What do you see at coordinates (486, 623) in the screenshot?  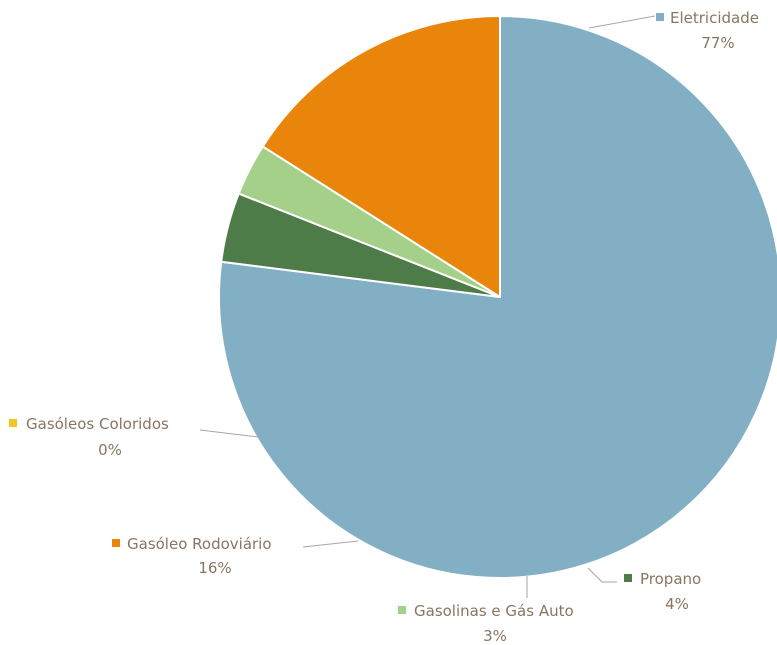 I see `data-label-gasolinas: Gasolinas e Gás Auto 3%` at bounding box center [486, 623].